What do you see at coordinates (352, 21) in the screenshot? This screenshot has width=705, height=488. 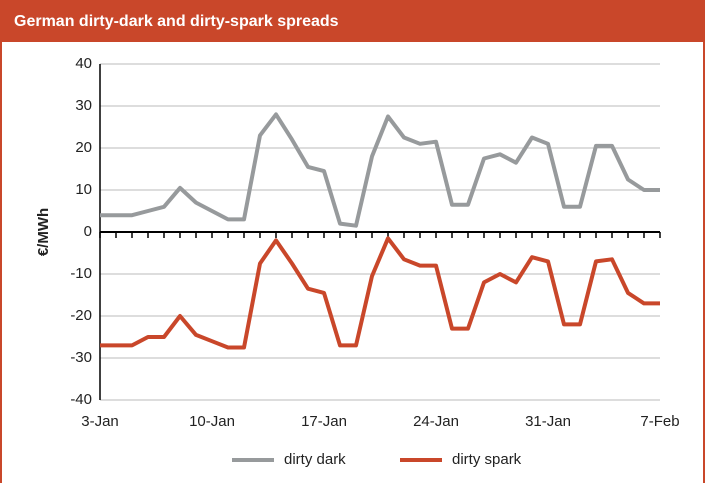 I see `title-bar` at bounding box center [352, 21].